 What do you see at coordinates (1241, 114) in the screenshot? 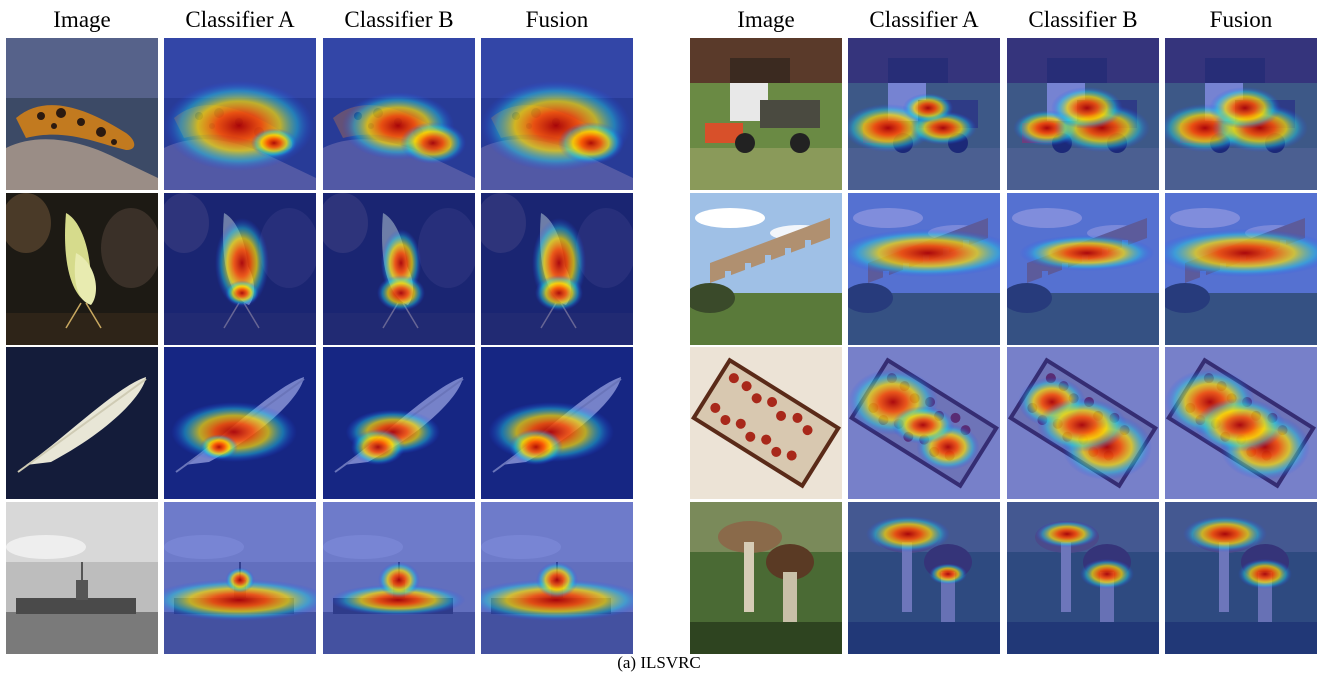
I see `right-utility-truck-fusion-image` at bounding box center [1241, 114].